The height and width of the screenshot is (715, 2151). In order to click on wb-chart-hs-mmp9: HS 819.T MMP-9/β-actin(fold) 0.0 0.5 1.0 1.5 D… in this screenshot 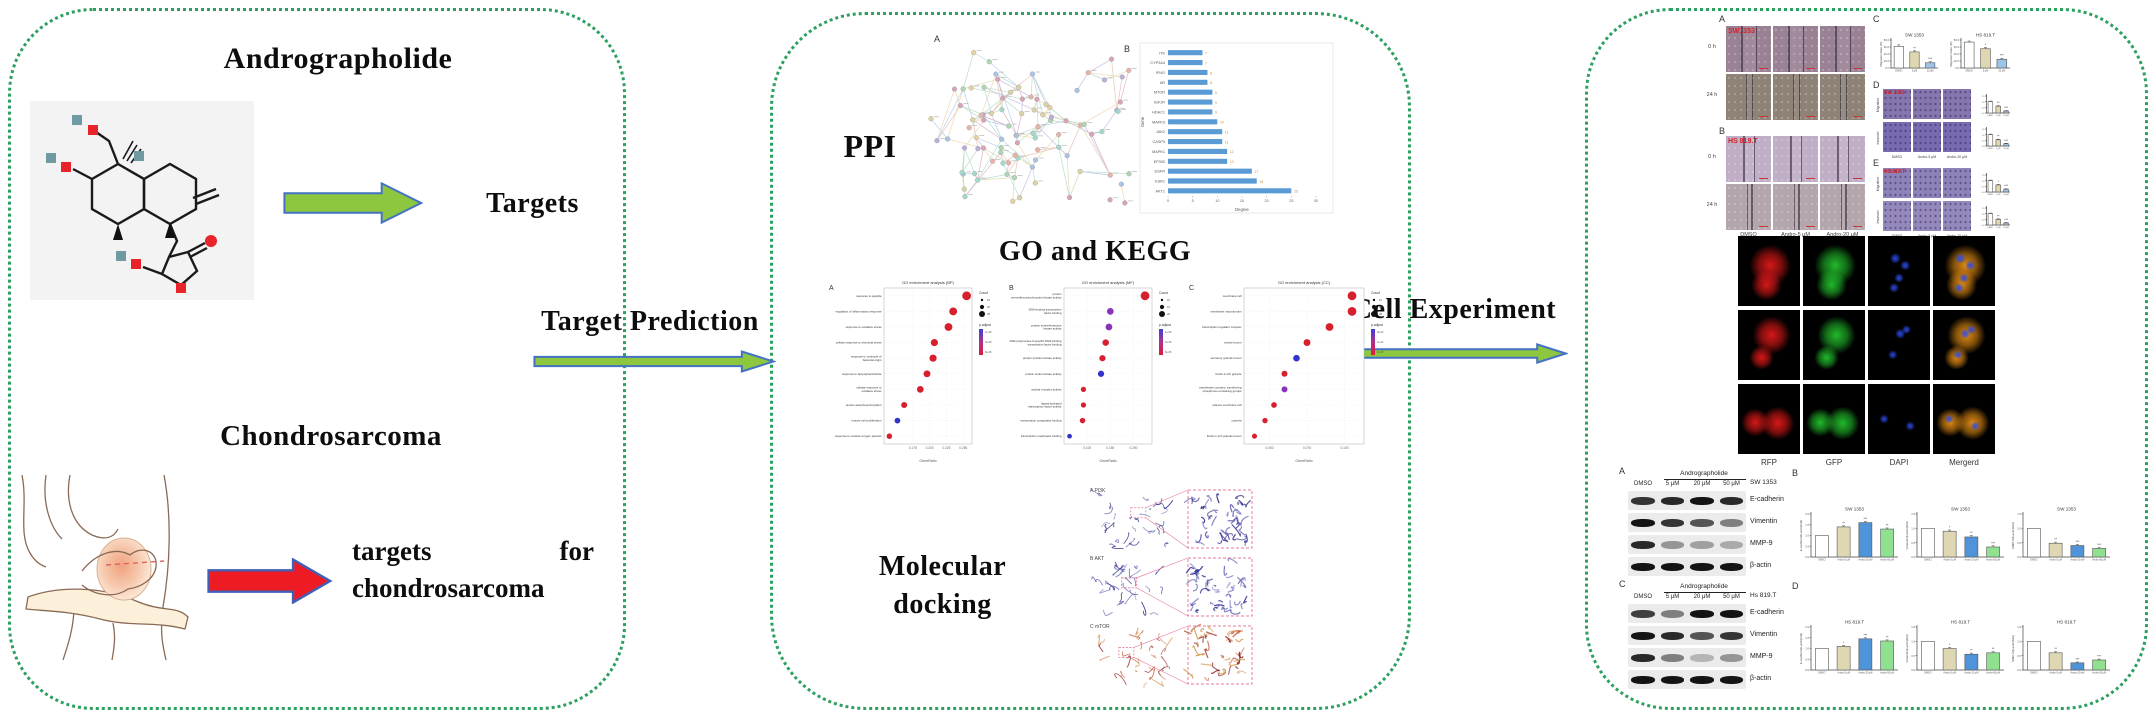, I will do `click(2061, 648)`.